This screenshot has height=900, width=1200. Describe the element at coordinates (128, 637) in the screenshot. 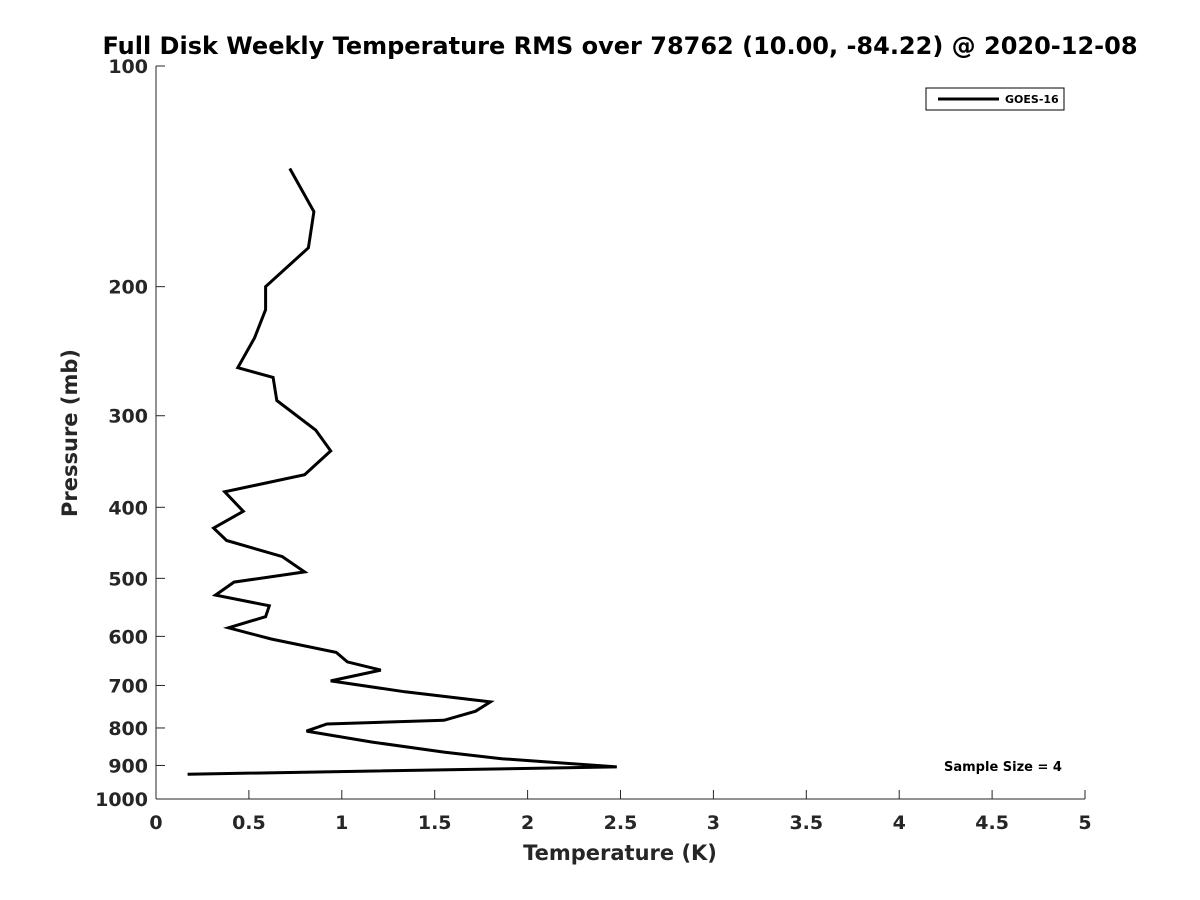

I see `y-tick-label: 600` at that location.